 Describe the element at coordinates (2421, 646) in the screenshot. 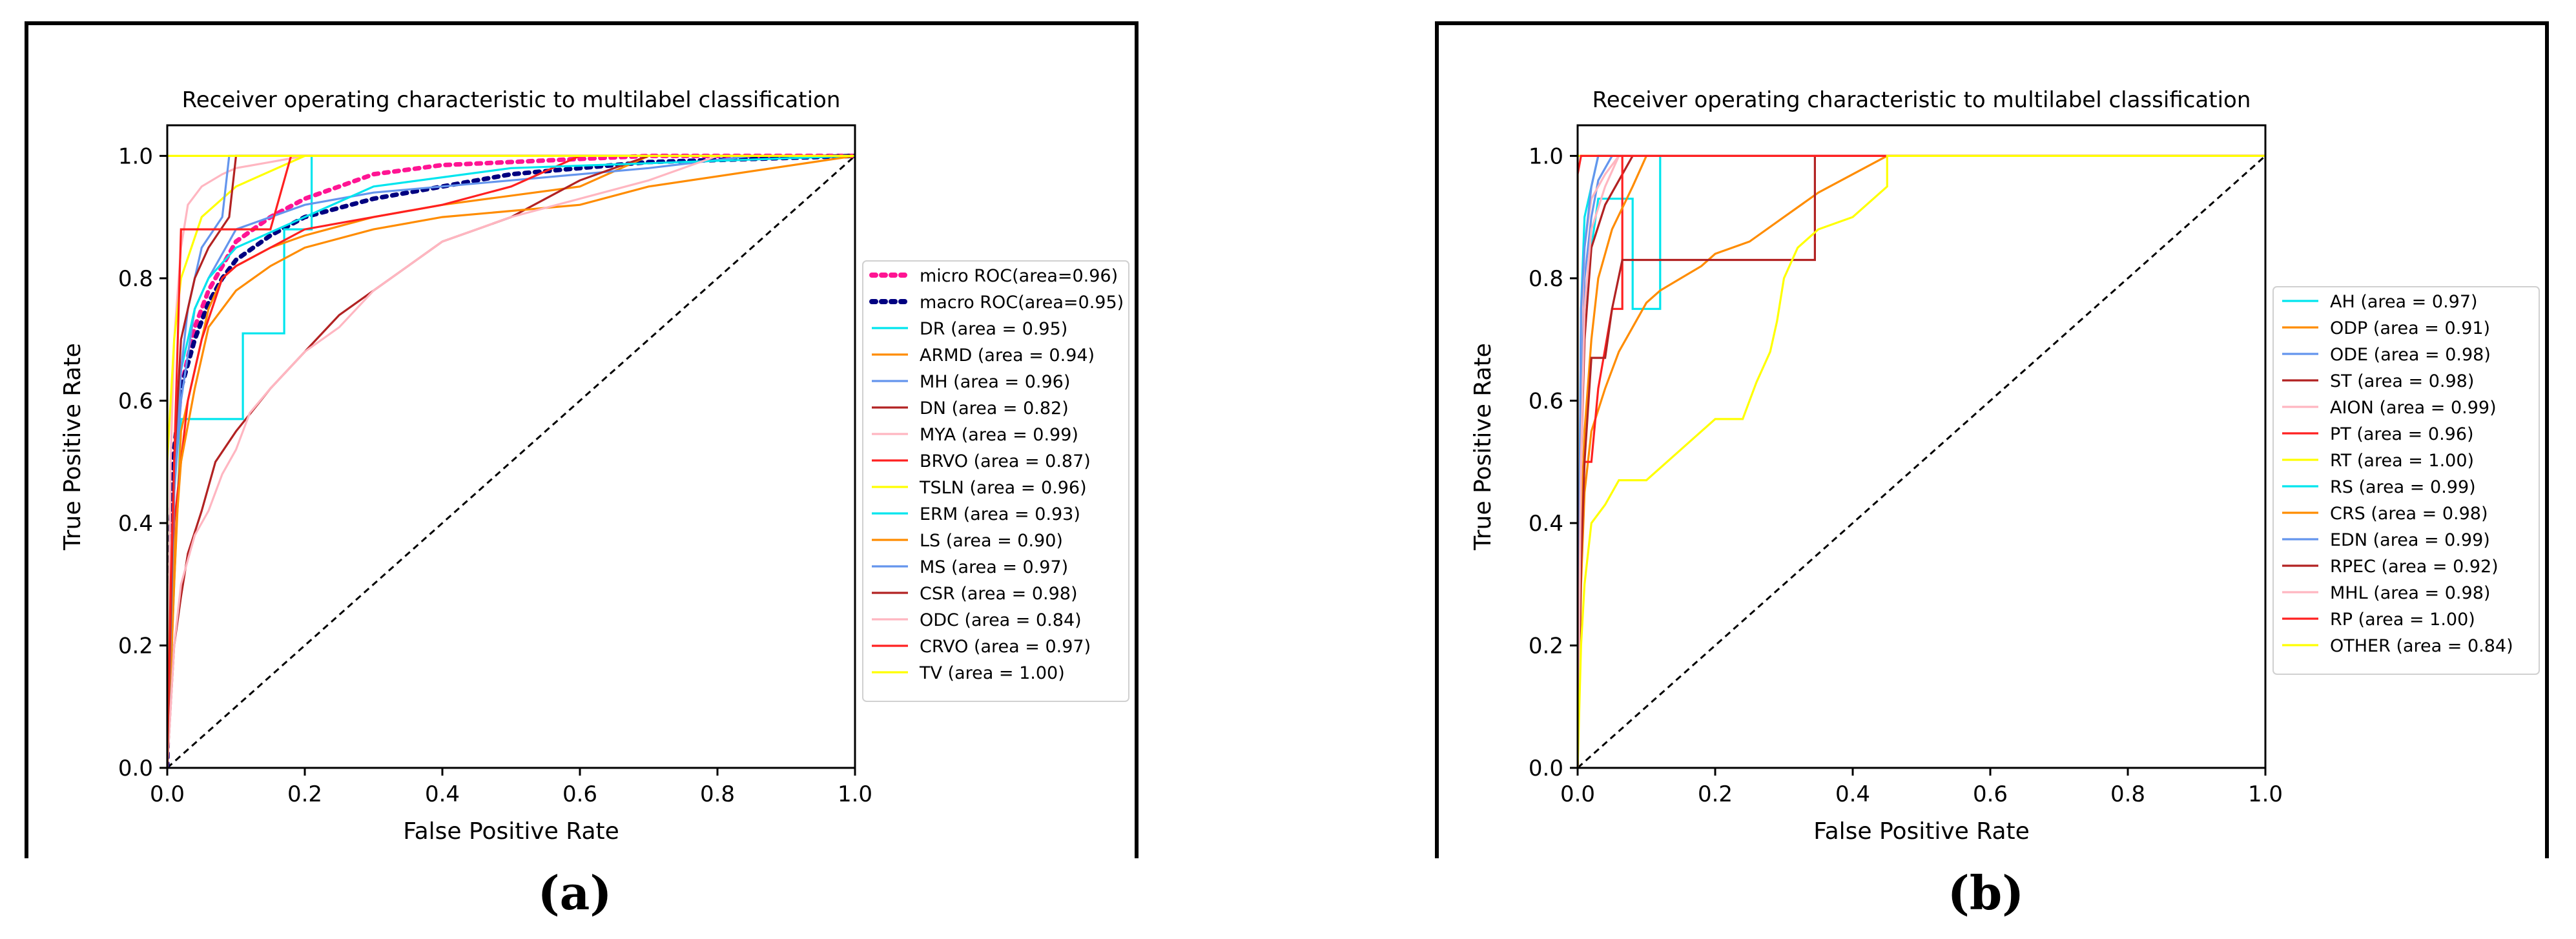

I see `legend-entry: OTHER (area = 0.84)` at that location.